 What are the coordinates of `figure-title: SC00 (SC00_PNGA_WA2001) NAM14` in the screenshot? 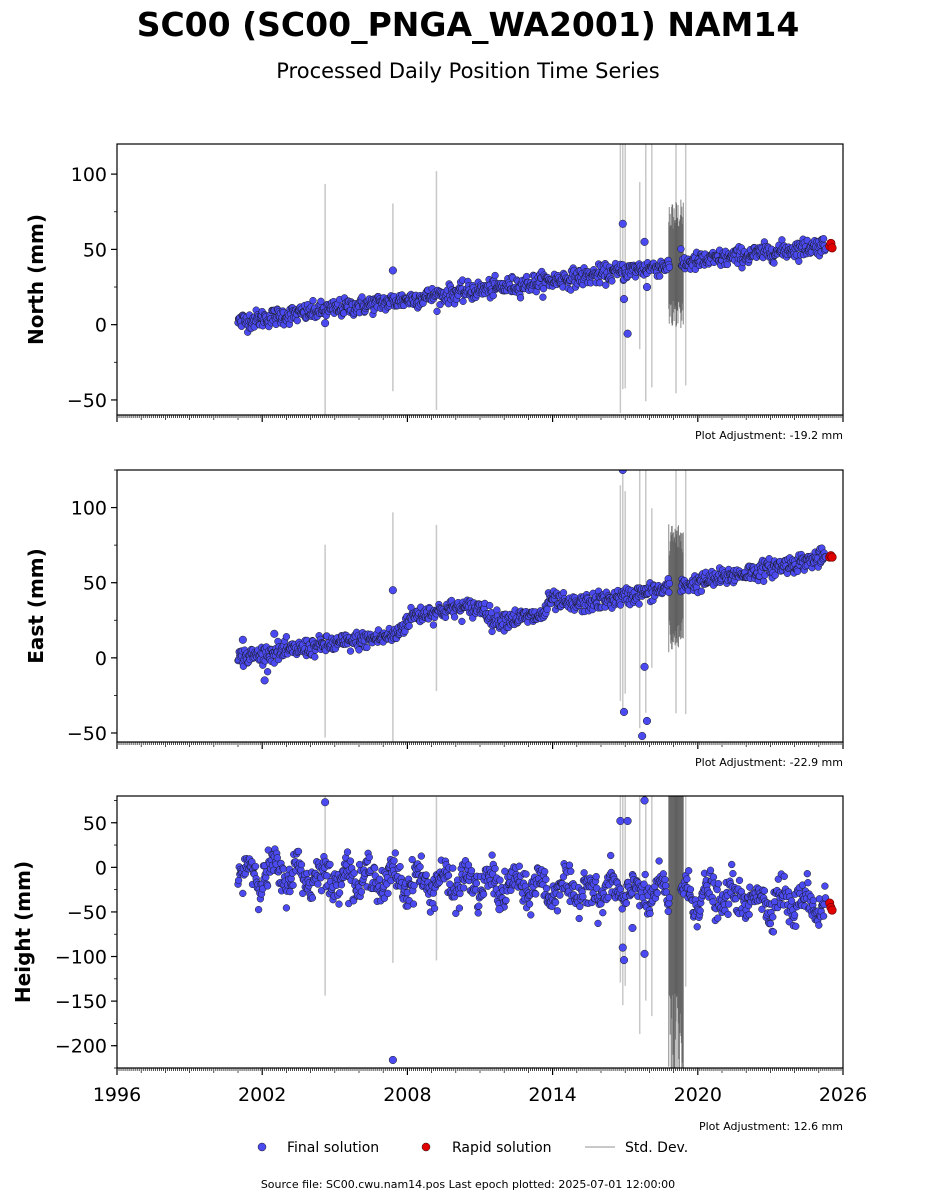 It's located at (468, 24).